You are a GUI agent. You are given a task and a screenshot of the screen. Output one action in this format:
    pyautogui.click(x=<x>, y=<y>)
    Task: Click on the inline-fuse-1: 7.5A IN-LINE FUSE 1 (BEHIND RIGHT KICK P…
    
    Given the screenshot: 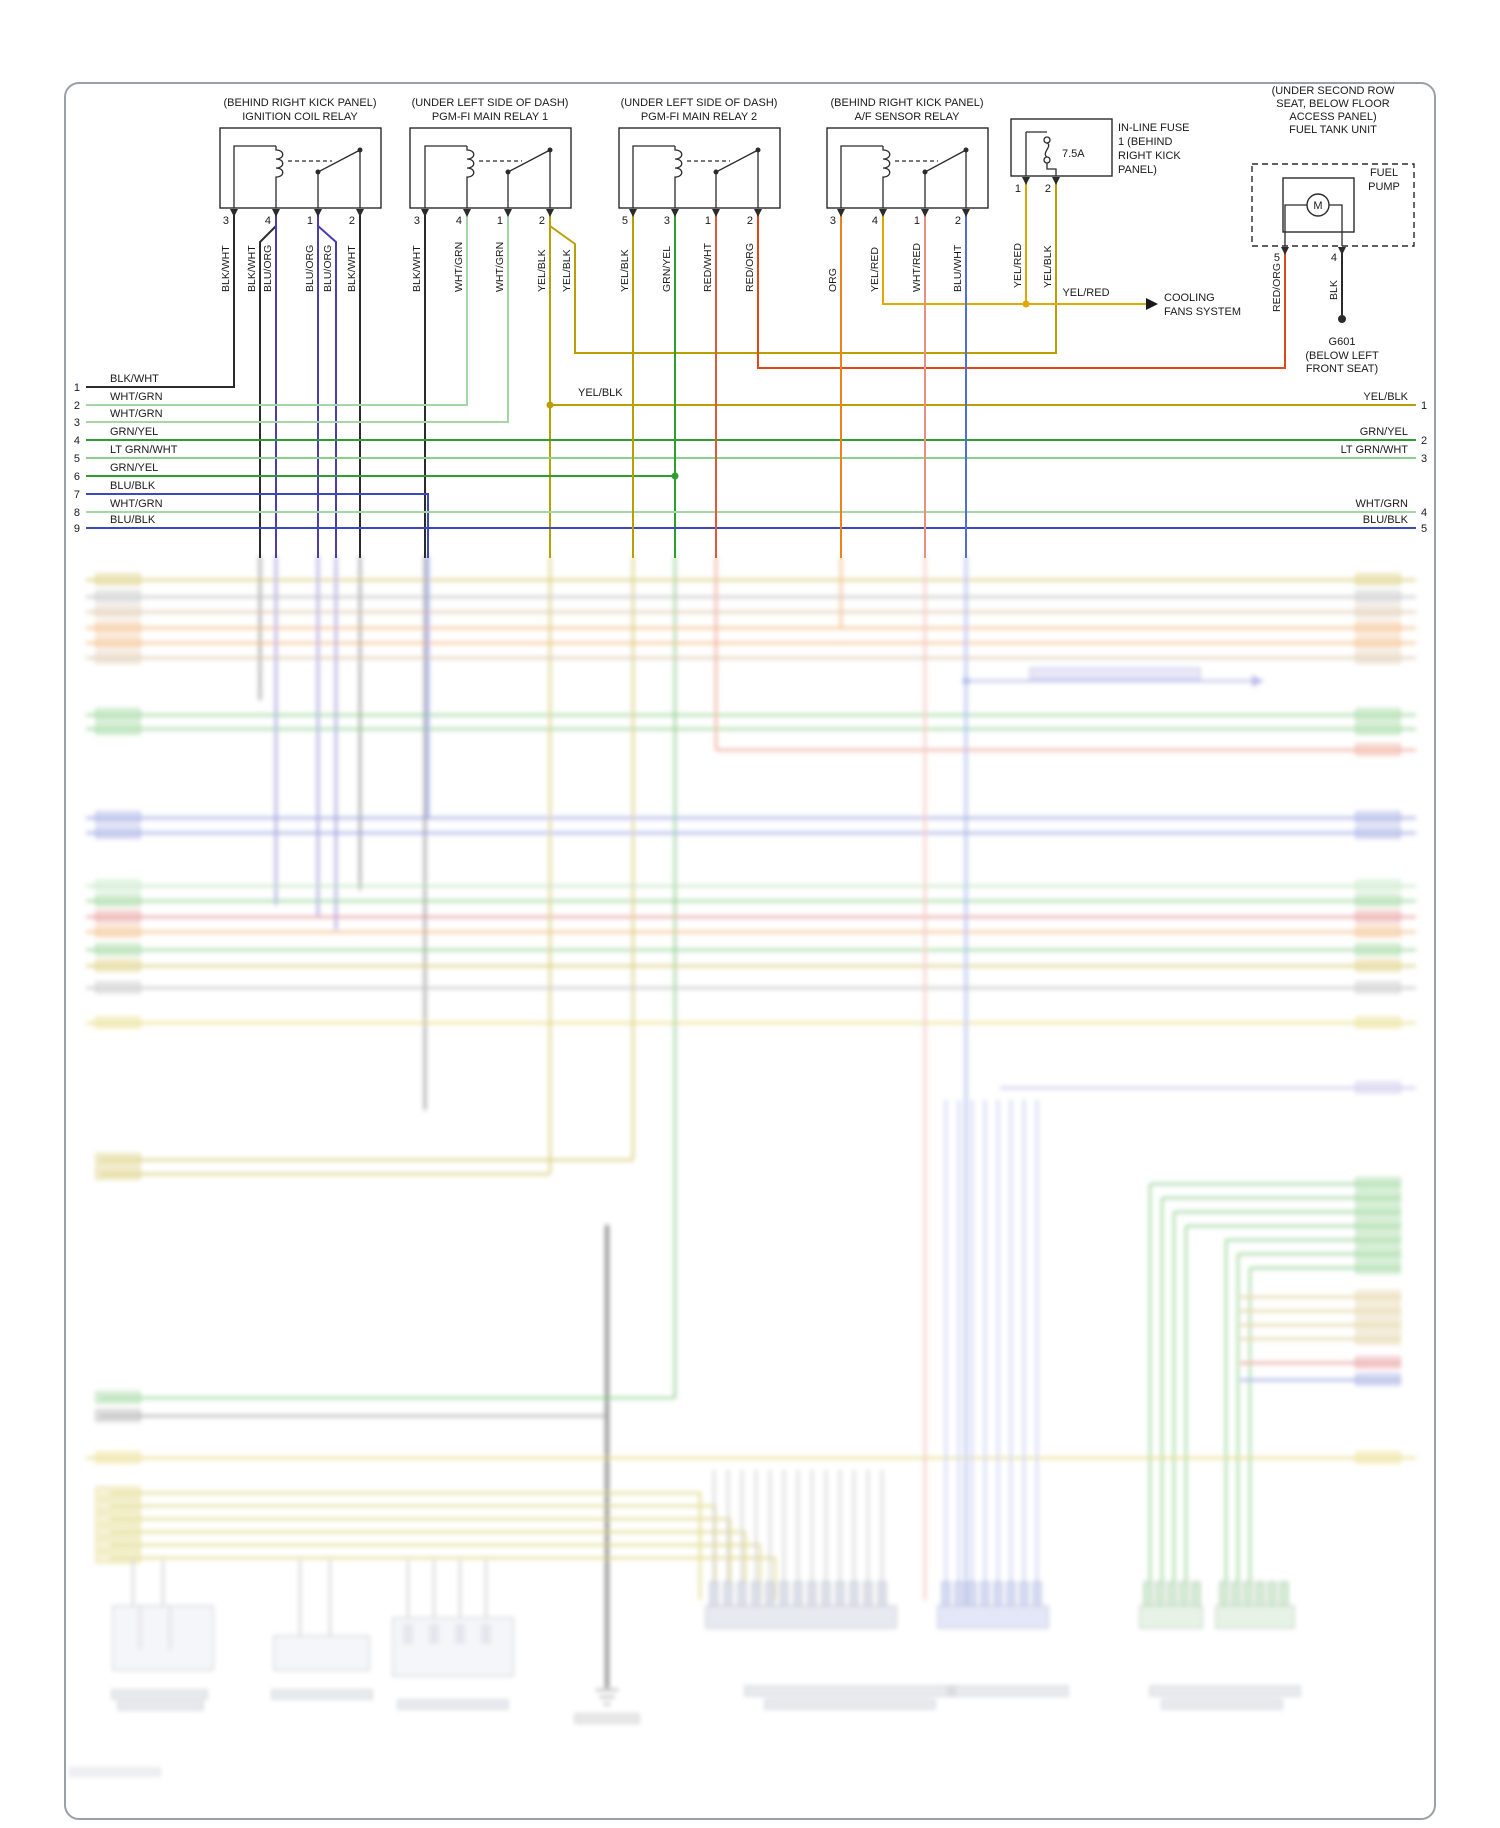 What is the action you would take?
    pyautogui.click(x=1100, y=203)
    